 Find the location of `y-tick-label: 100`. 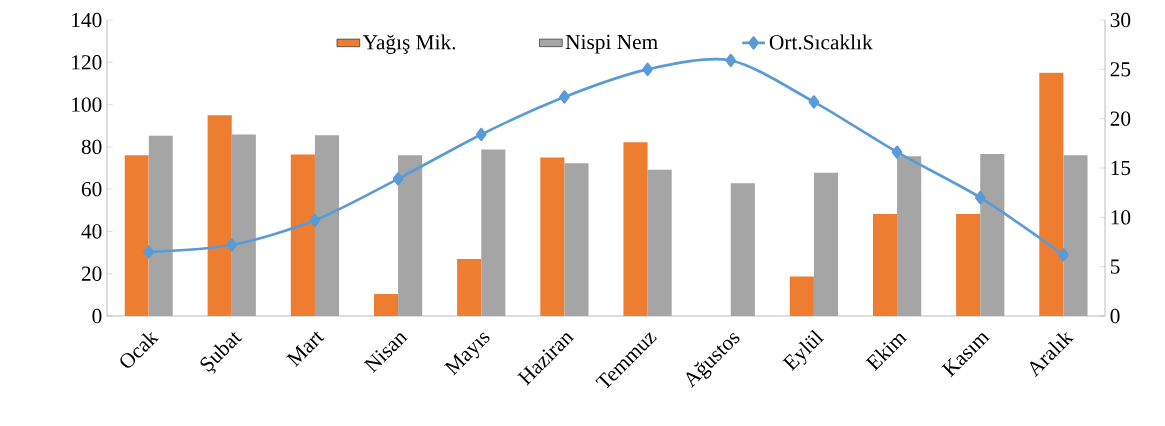

y-tick-label: 100 is located at coordinates (87, 104).